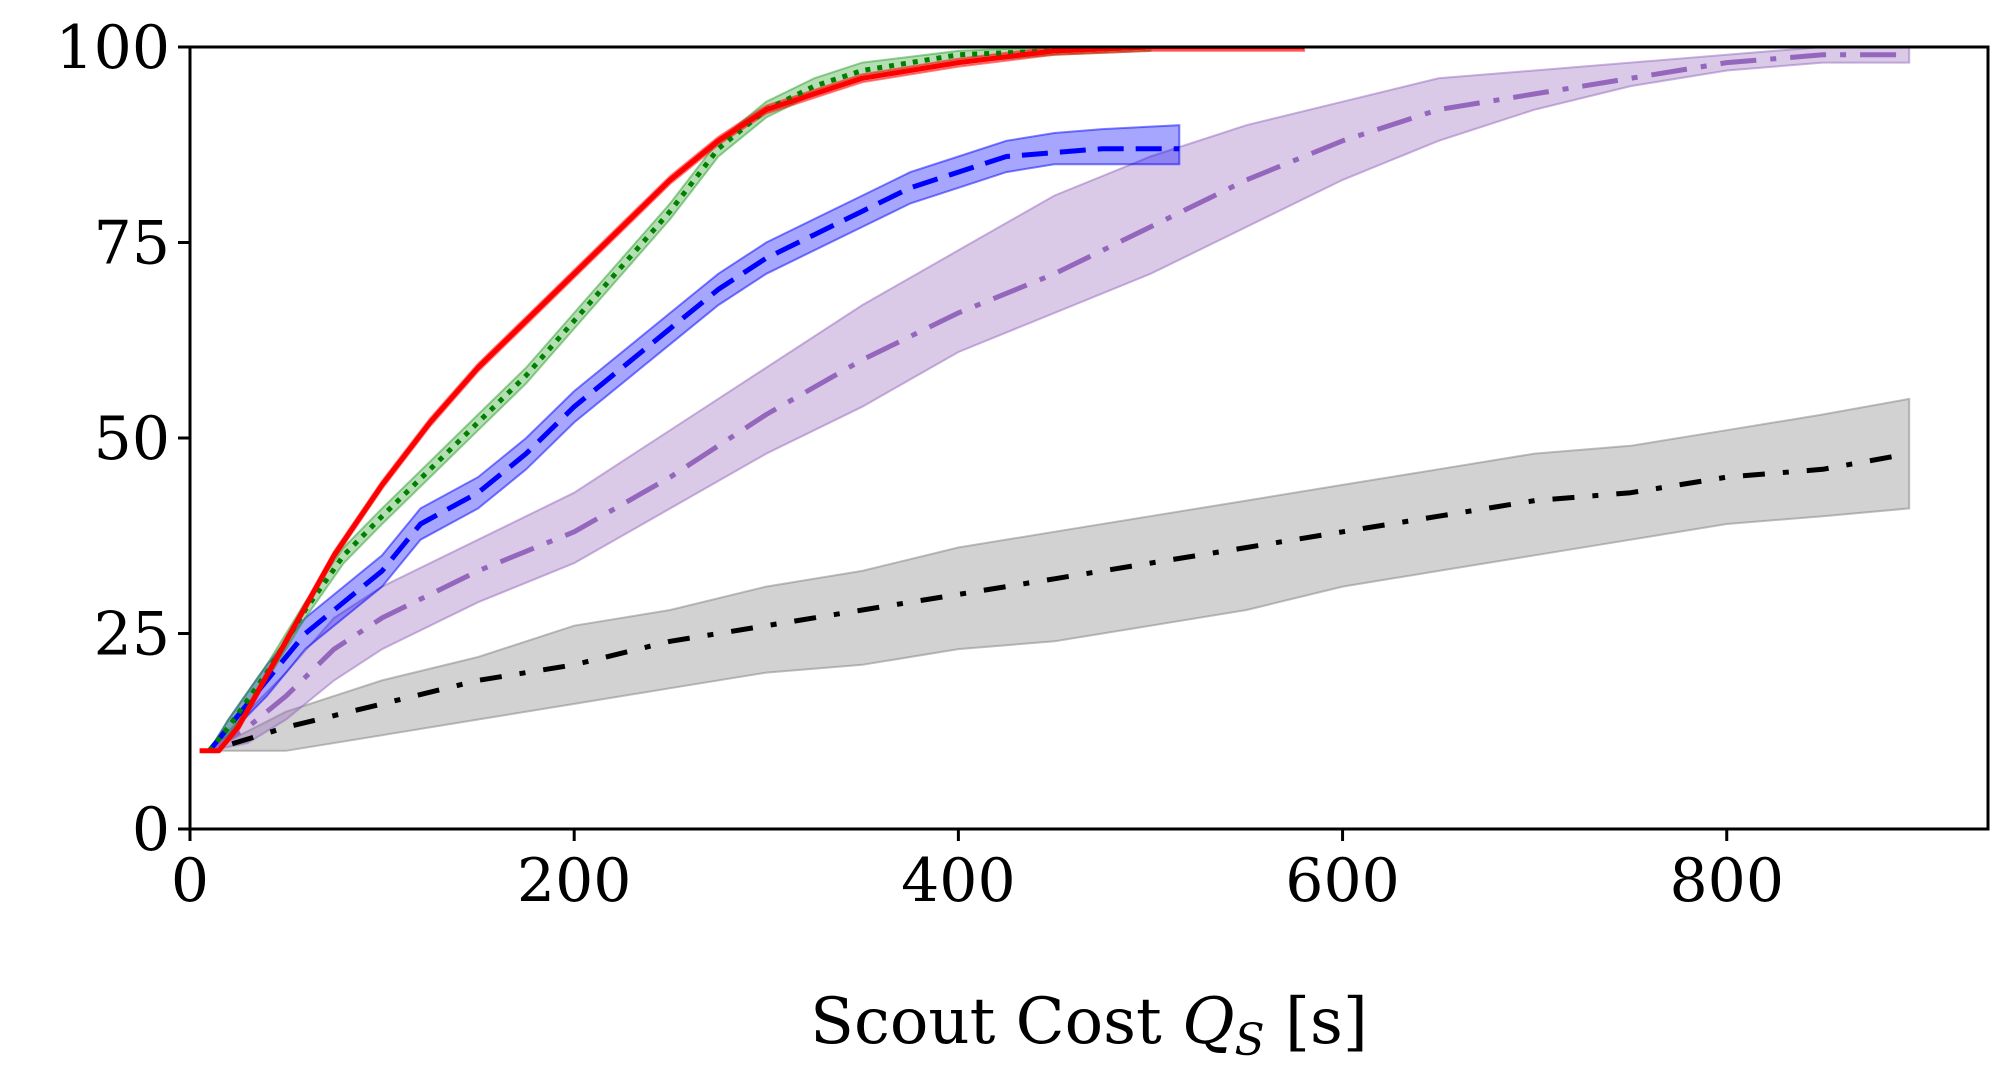  I want to click on y-tick-label: 0, so click(151, 830).